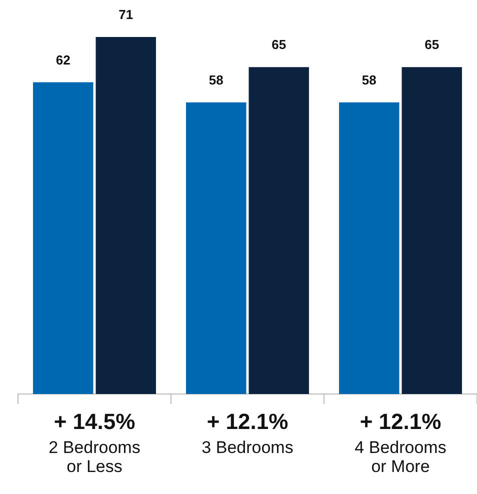 The height and width of the screenshot is (494, 477). What do you see at coordinates (248, 448) in the screenshot?
I see `x-tick-label: 3 Bedrooms` at bounding box center [248, 448].